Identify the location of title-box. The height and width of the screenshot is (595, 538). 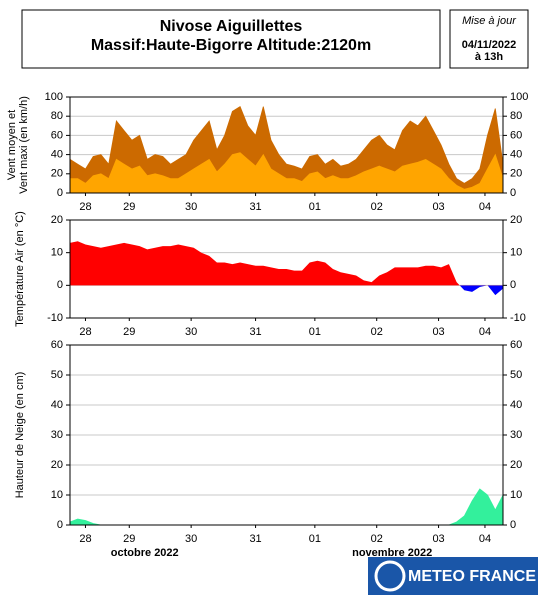
(231, 39).